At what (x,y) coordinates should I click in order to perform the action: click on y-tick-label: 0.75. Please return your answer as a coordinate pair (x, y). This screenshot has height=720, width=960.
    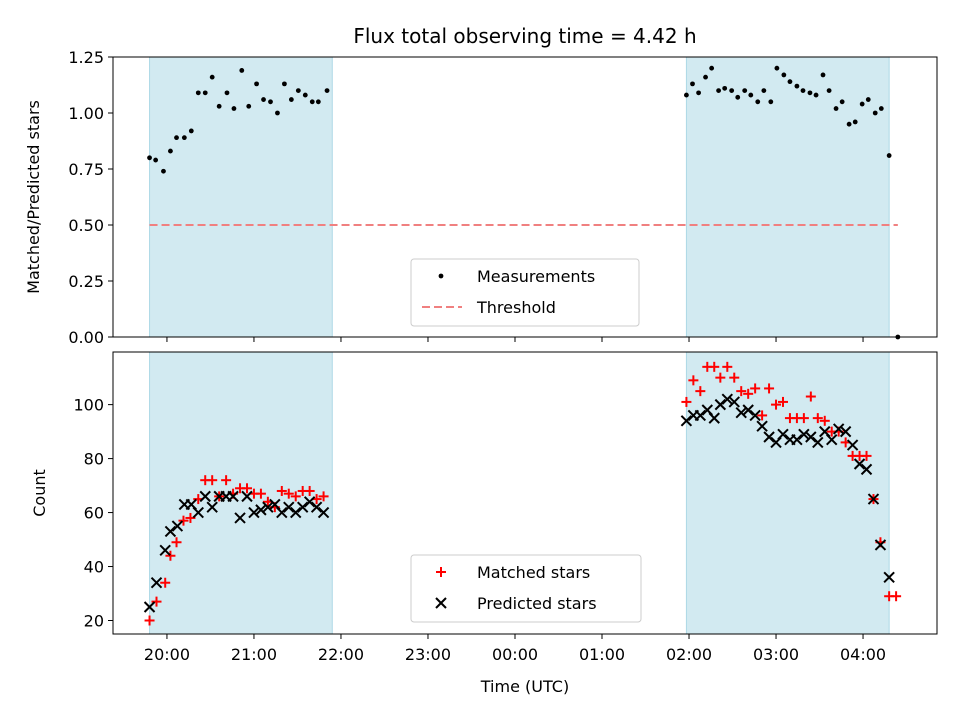
    Looking at the image, I should click on (86, 169).